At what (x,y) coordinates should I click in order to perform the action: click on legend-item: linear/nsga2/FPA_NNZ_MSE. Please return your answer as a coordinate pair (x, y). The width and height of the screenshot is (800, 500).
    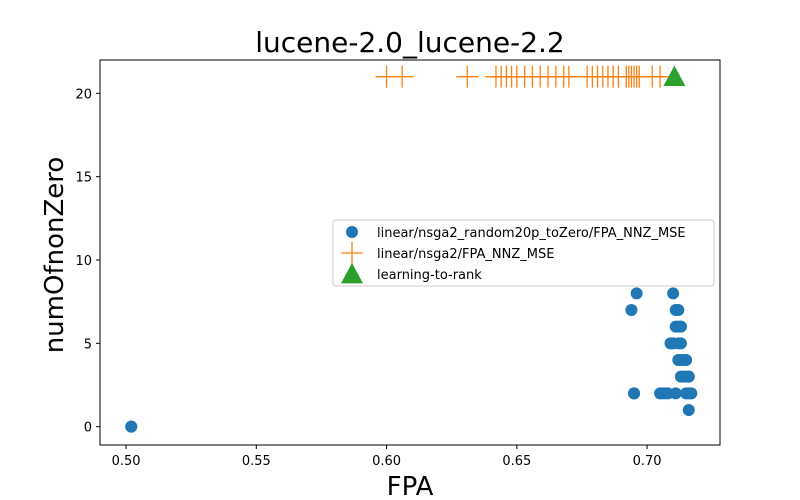
    Looking at the image, I should click on (447, 253).